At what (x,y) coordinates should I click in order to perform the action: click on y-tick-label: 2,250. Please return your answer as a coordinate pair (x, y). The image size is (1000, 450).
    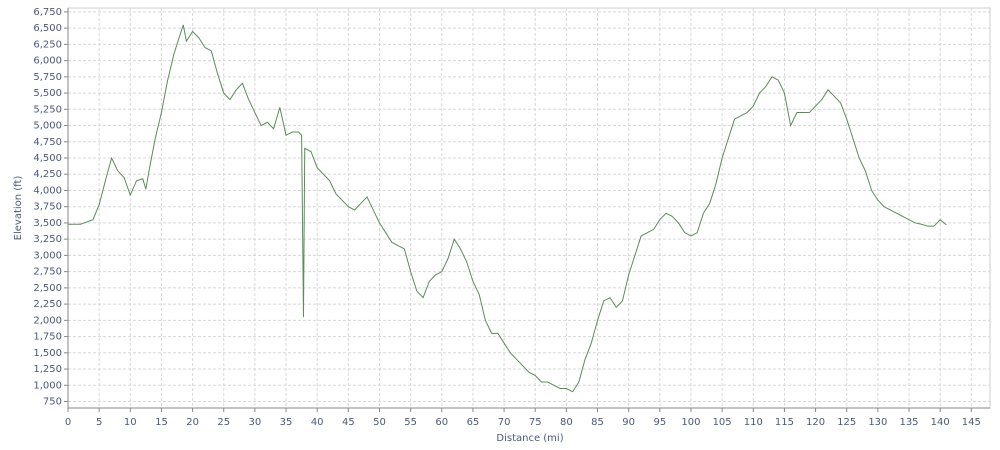
    Looking at the image, I should click on (47, 304).